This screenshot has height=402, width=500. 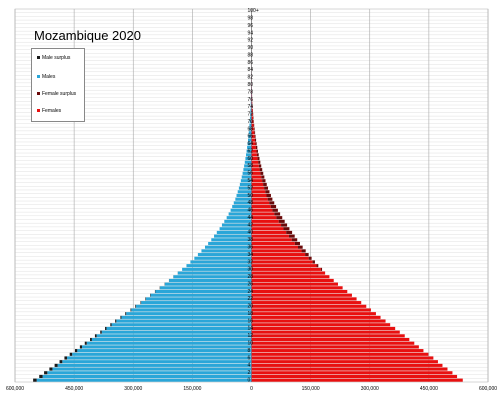 I want to click on y-tick-label: 16, so click(x=251, y=321).